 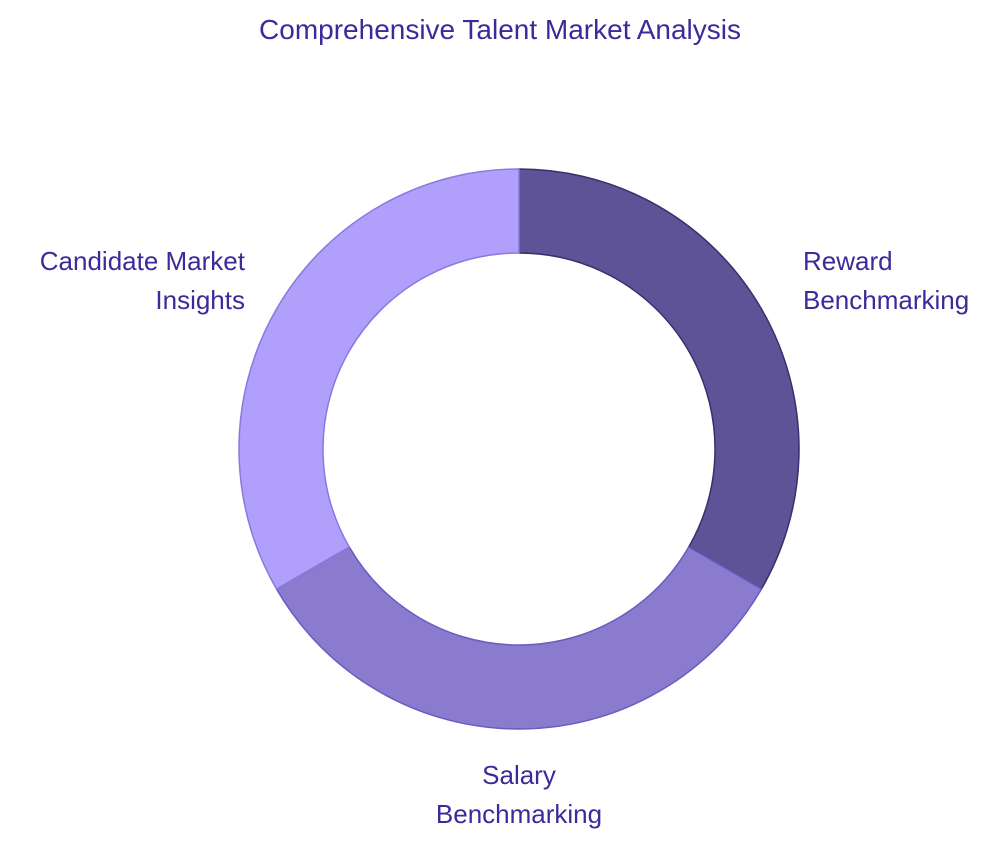 What do you see at coordinates (500, 29) in the screenshot?
I see `chart-title: Comprehensive Talent Market Analysis` at bounding box center [500, 29].